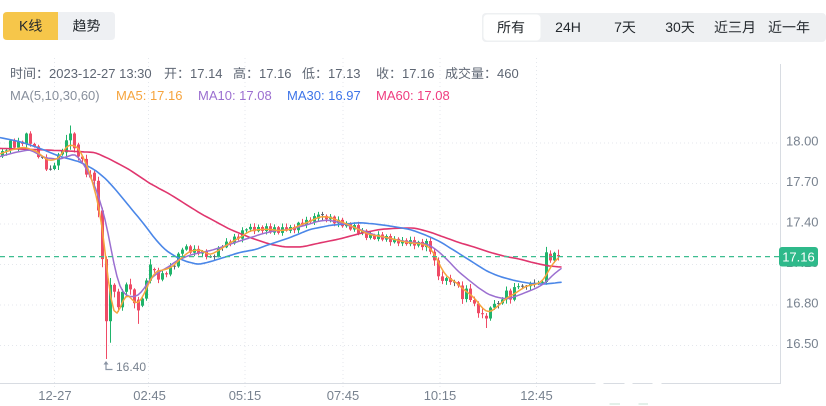 Image resolution: width=826 pixels, height=406 pixels. Describe the element at coordinates (802, 343) in the screenshot. I see `svg-text: 16.50` at that location.